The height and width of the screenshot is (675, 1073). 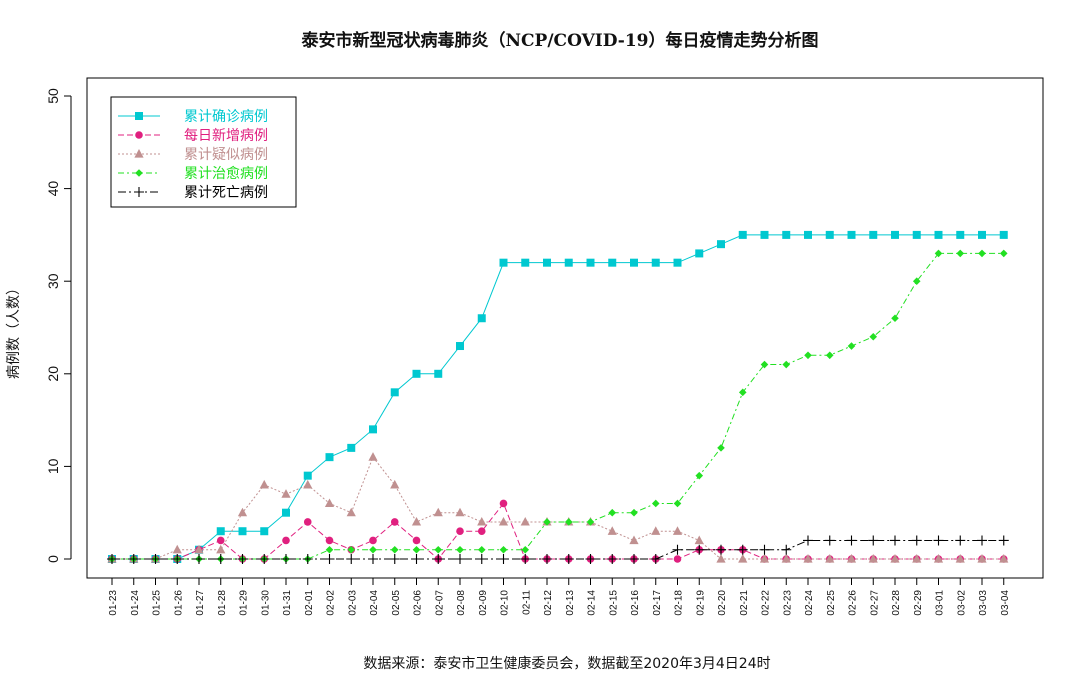 What do you see at coordinates (787, 603) in the screenshot?
I see `x-tick-label: 02-23` at bounding box center [787, 603].